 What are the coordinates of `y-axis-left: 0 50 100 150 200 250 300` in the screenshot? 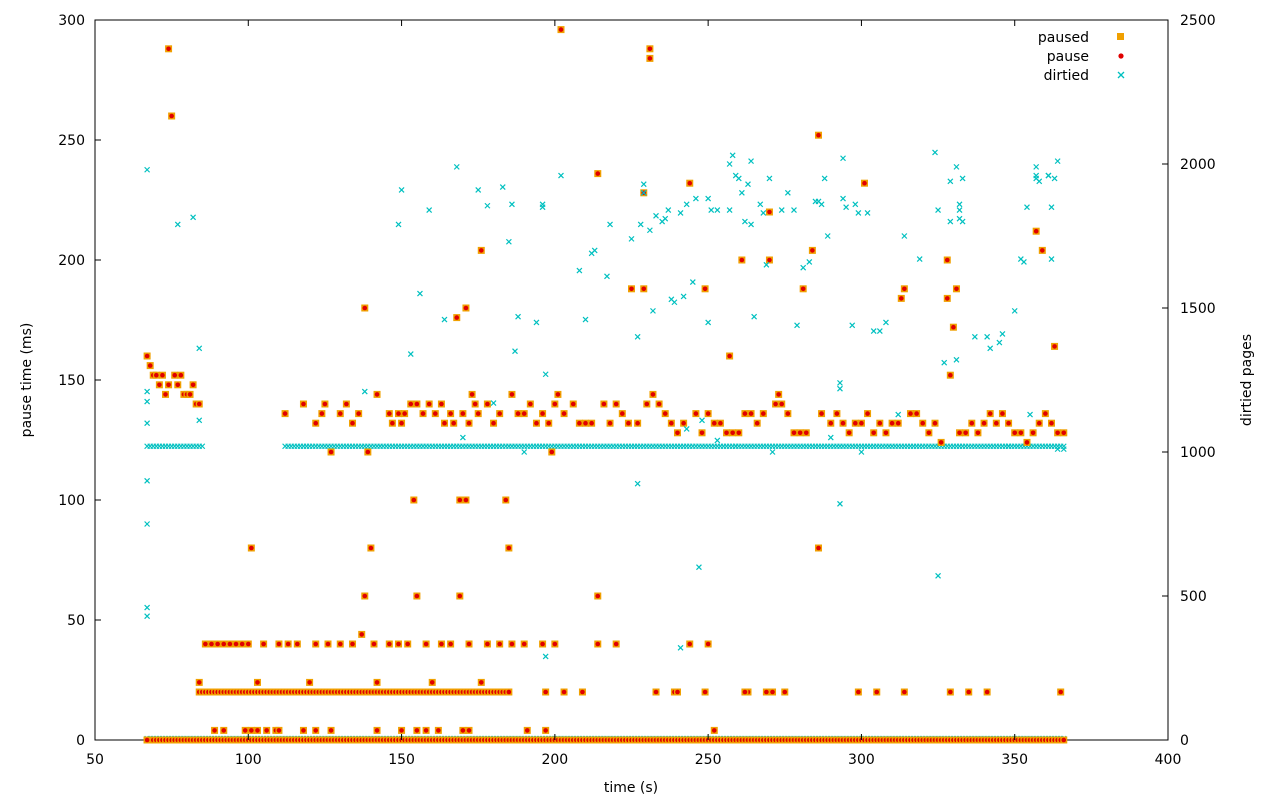 It's located at (79, 381).